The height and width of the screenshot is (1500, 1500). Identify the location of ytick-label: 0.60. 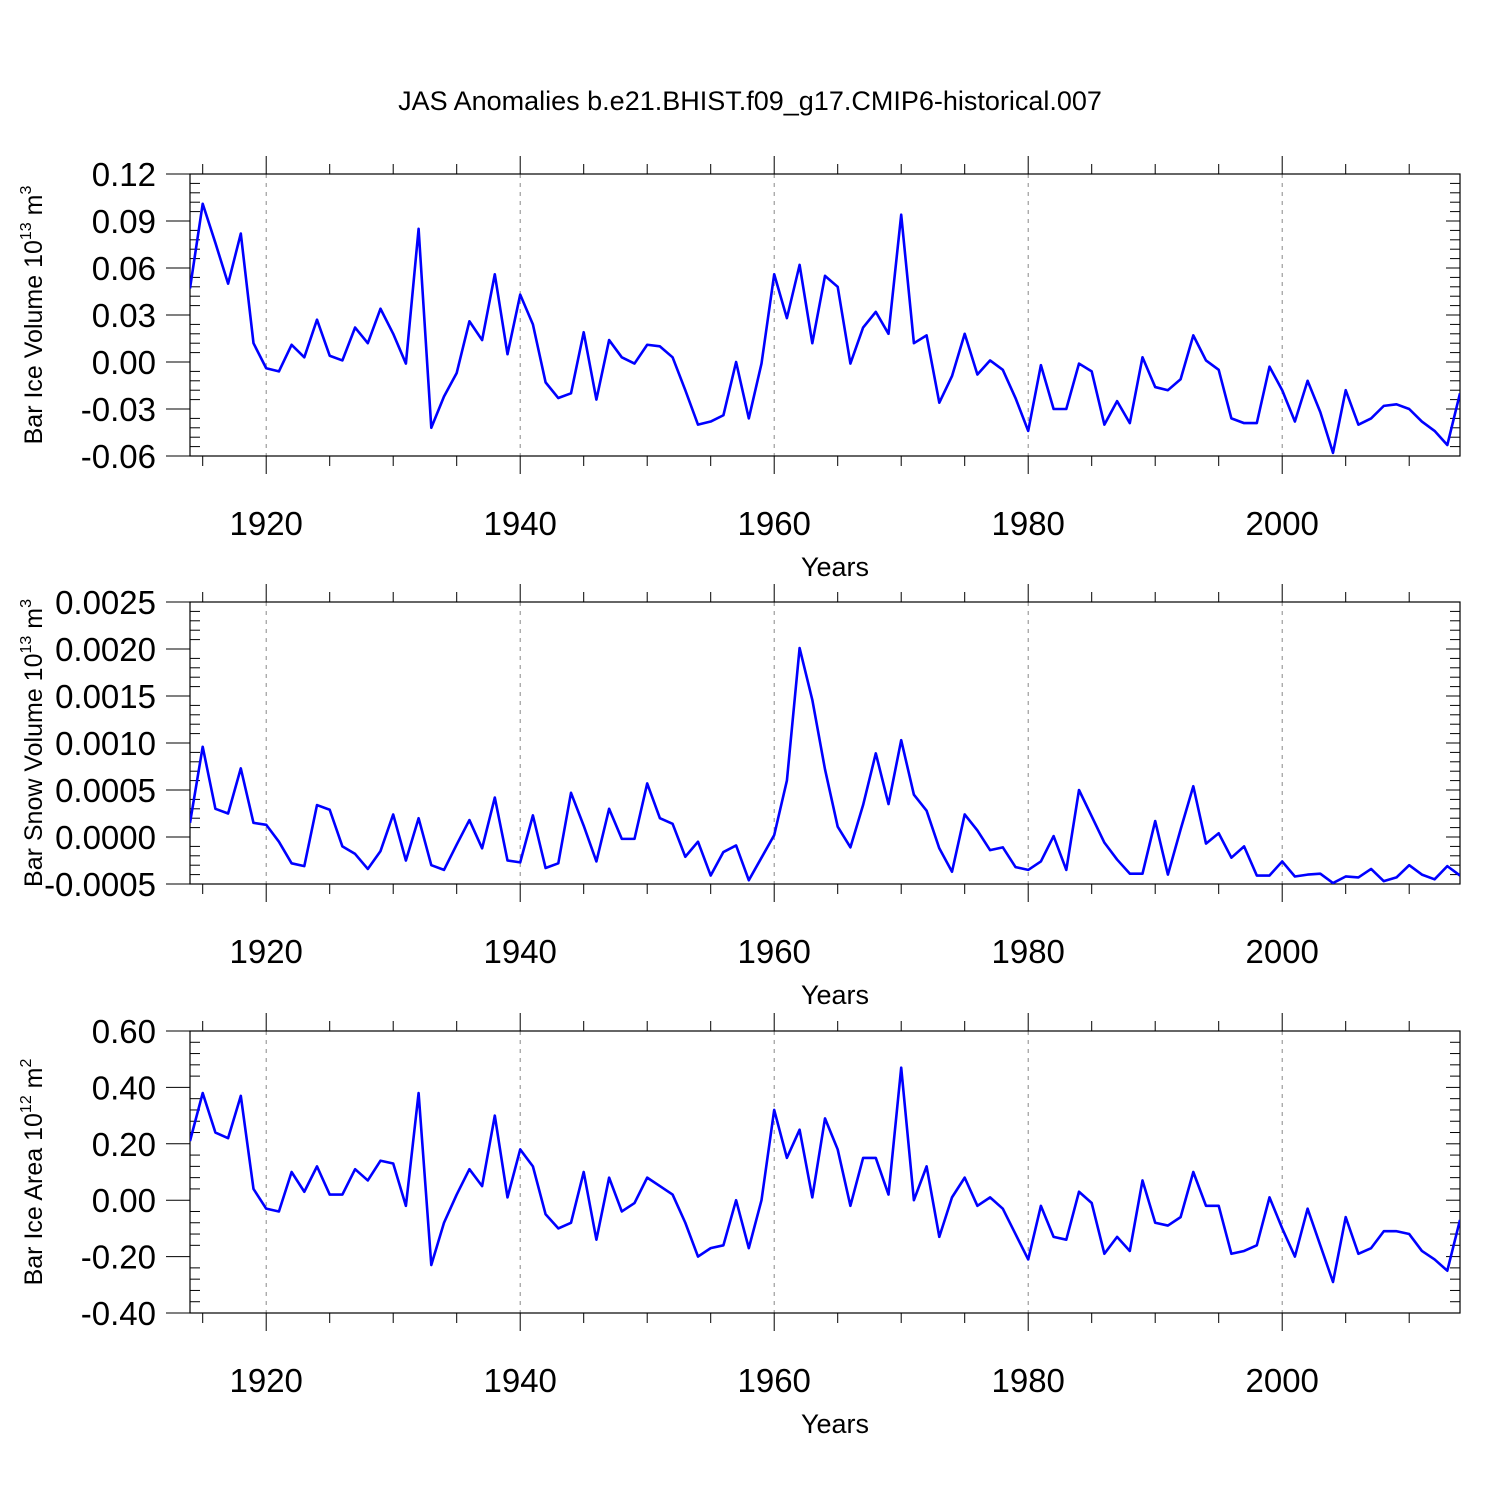
(124, 1031).